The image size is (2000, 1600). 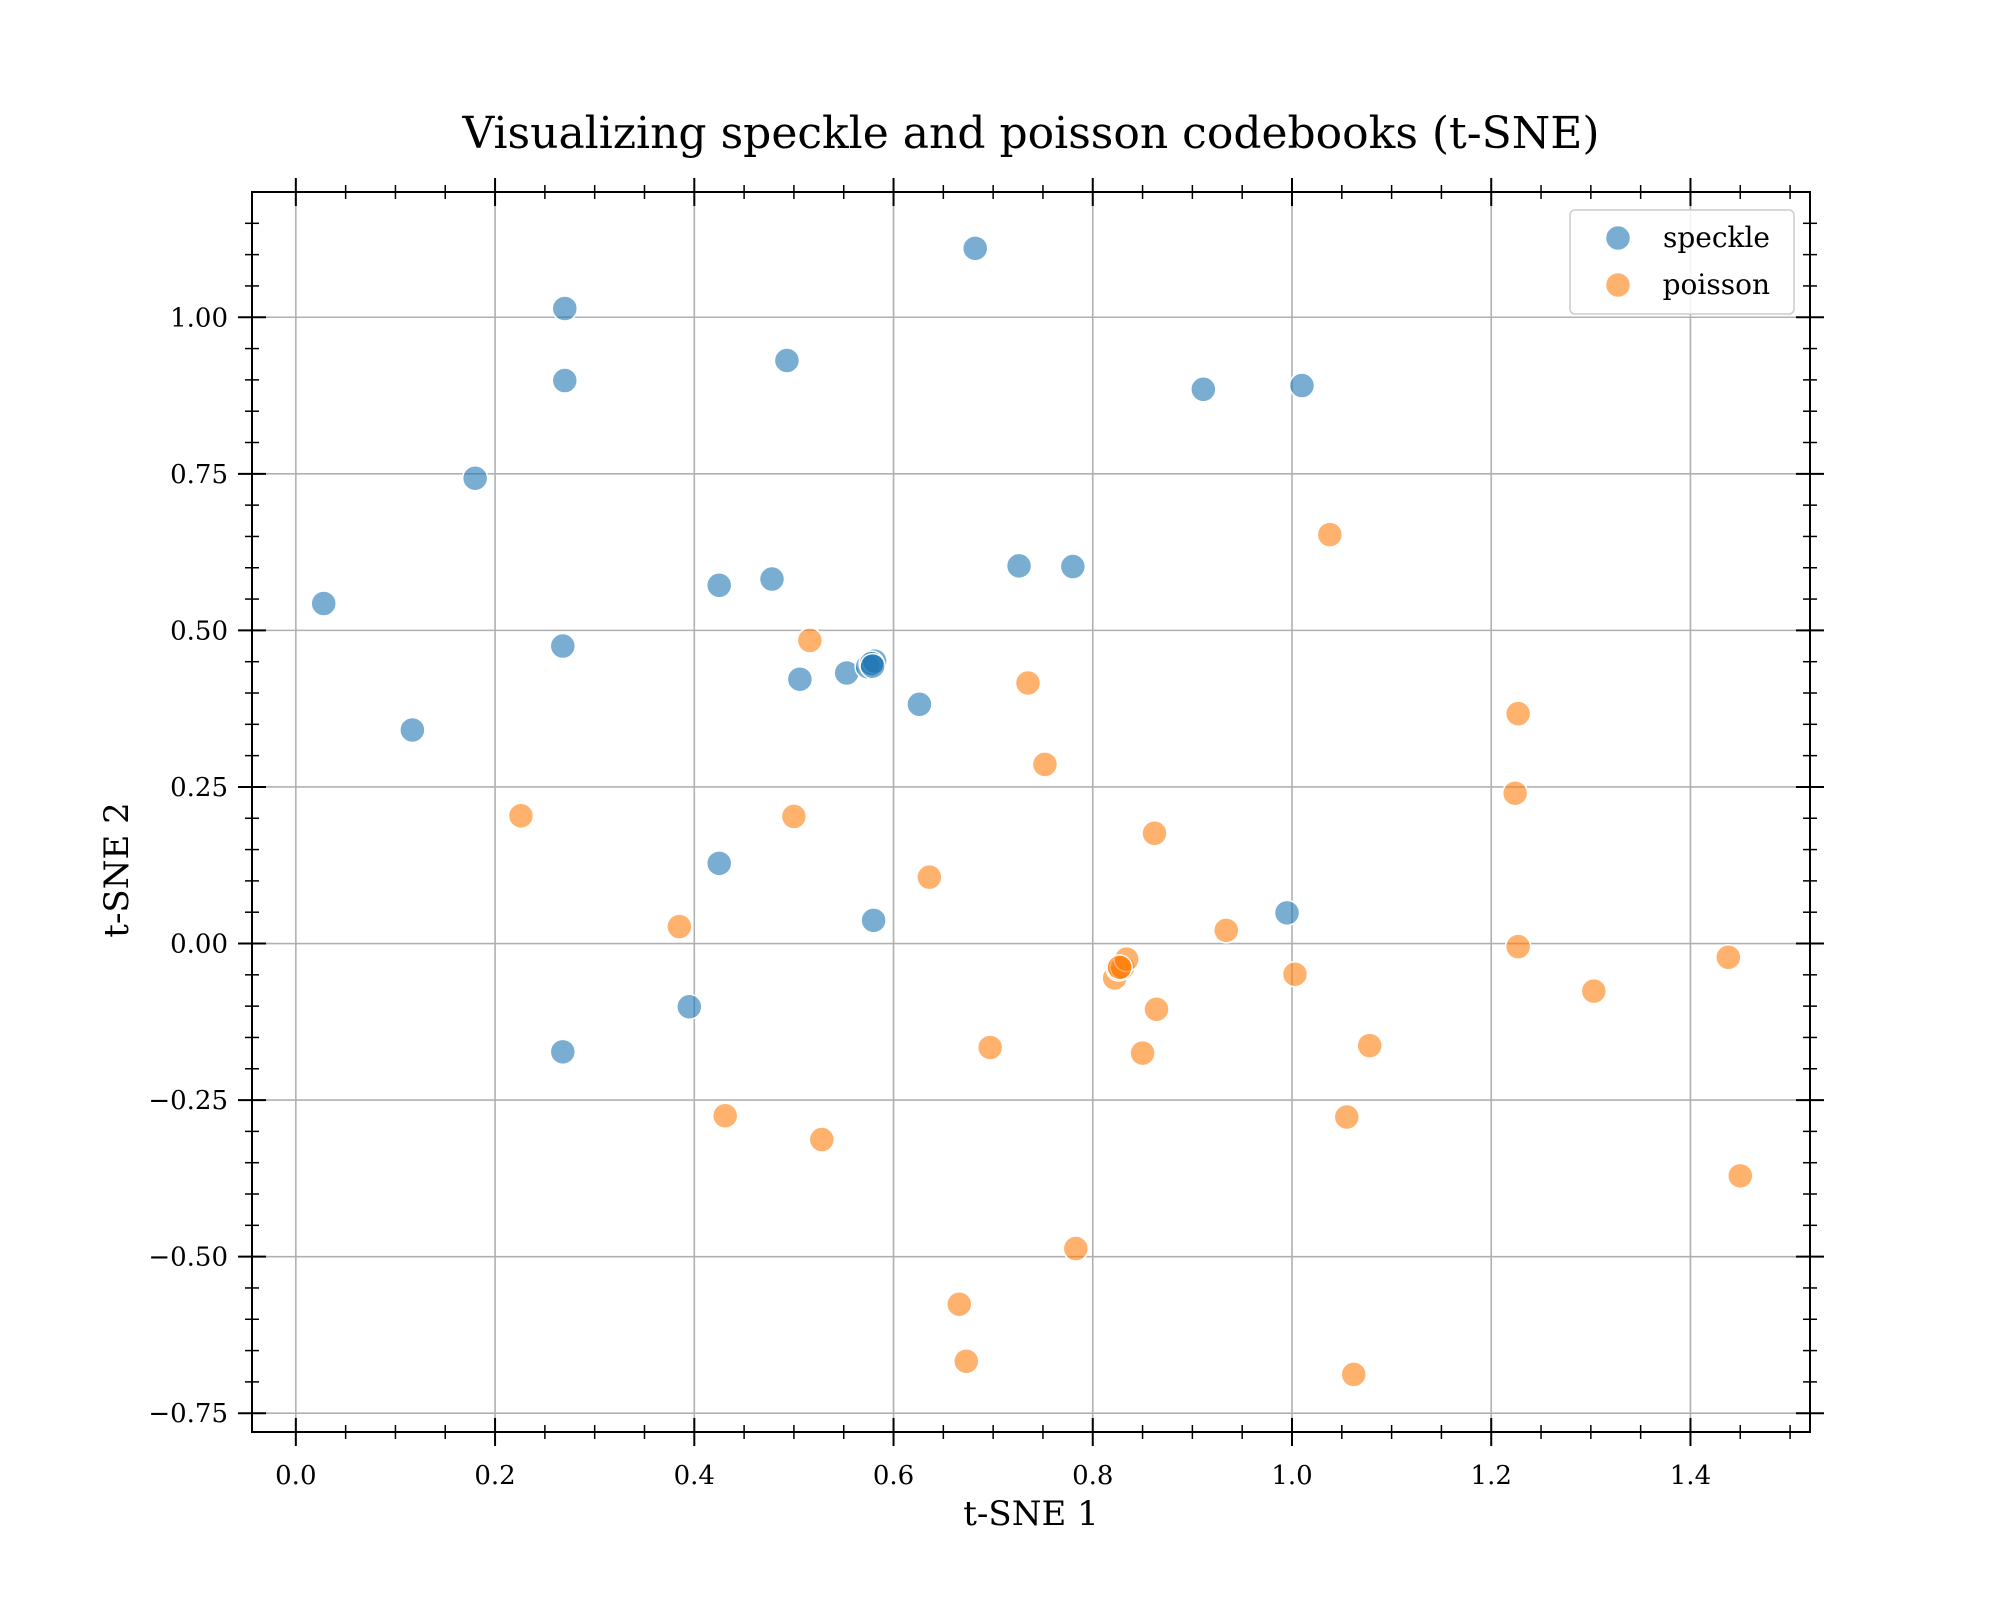 I want to click on x-tick-label: 0.4, so click(x=694, y=1476).